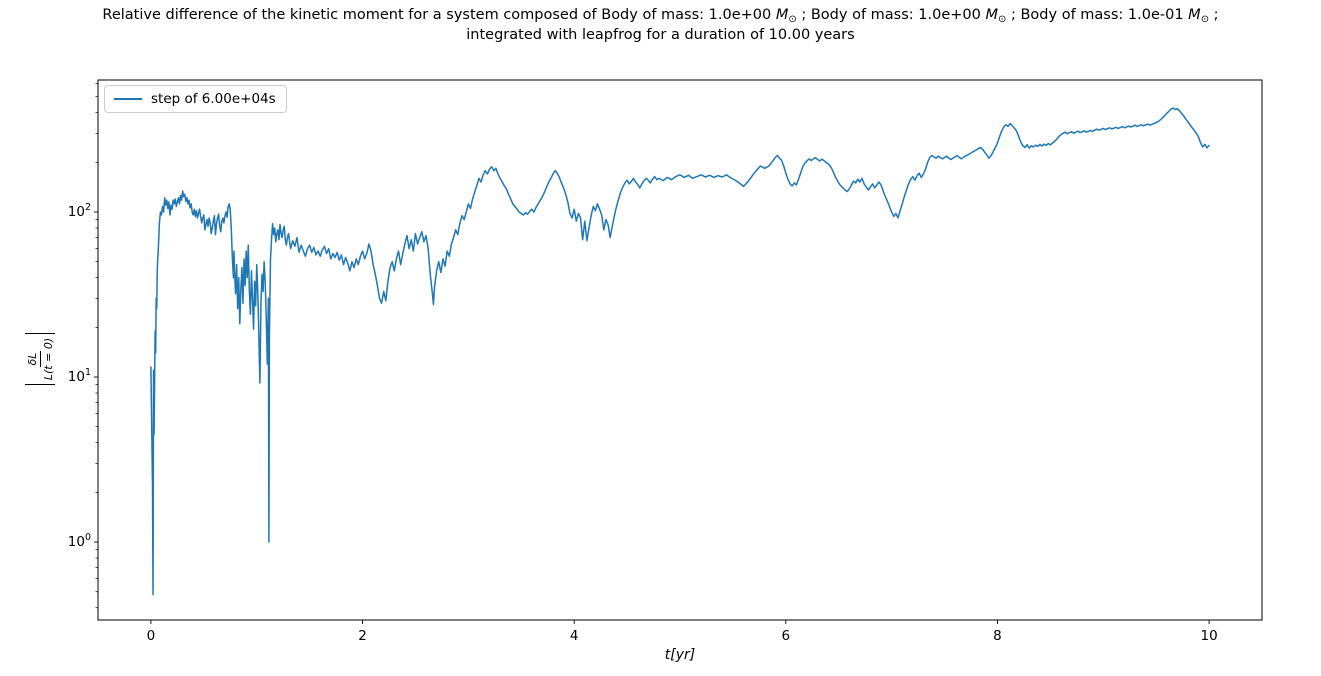 This screenshot has height=676, width=1321. Describe the element at coordinates (79, 211) in the screenshot. I see `y-tick-label: 10²` at that location.